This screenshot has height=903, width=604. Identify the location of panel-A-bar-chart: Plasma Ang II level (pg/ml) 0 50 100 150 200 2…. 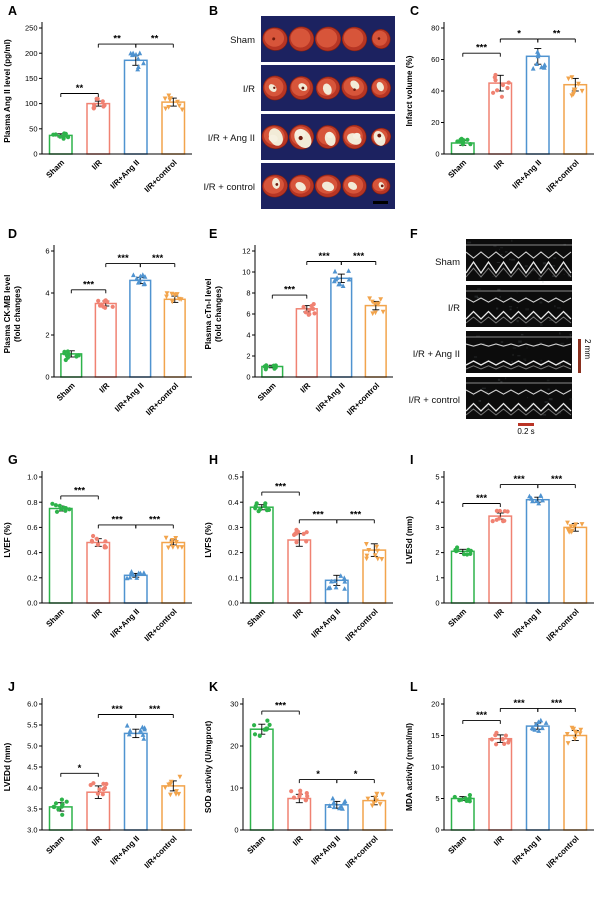
(100, 116).